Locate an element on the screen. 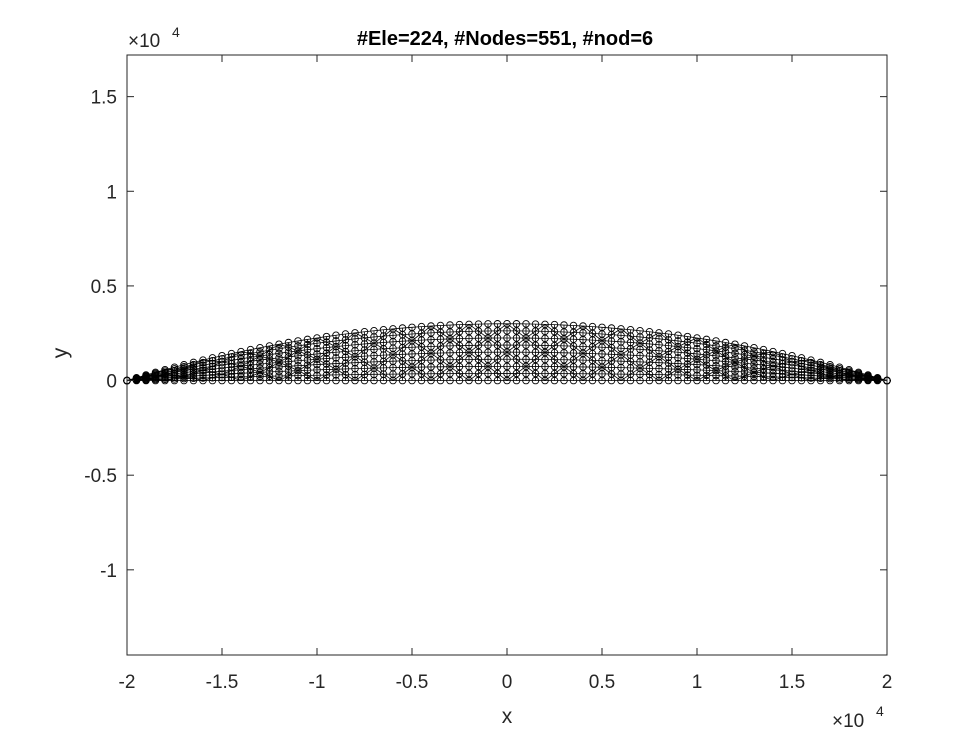  y-tick-label: 0 is located at coordinates (111, 382).